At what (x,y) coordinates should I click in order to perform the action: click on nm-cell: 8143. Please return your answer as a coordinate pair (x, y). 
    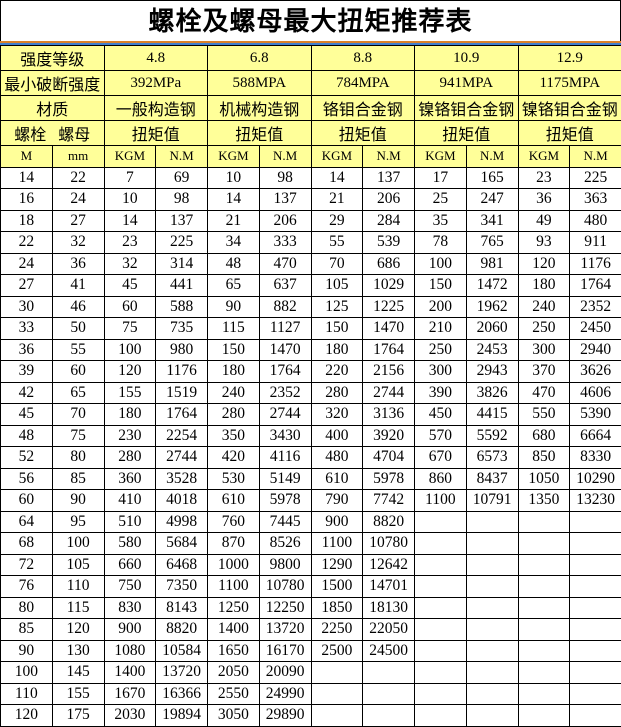
    Looking at the image, I should click on (182, 608).